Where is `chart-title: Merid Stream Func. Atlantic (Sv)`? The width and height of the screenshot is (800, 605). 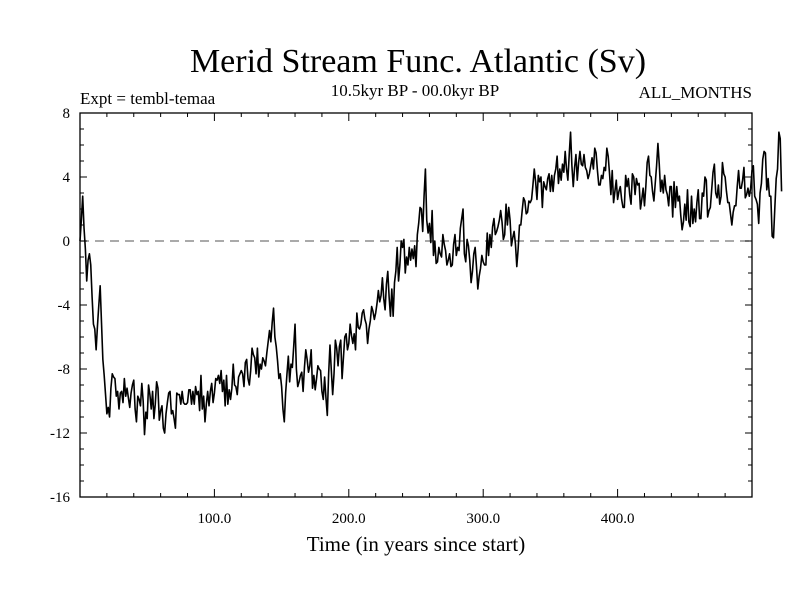 chart-title: Merid Stream Func. Atlantic (Sv) is located at coordinates (418, 61).